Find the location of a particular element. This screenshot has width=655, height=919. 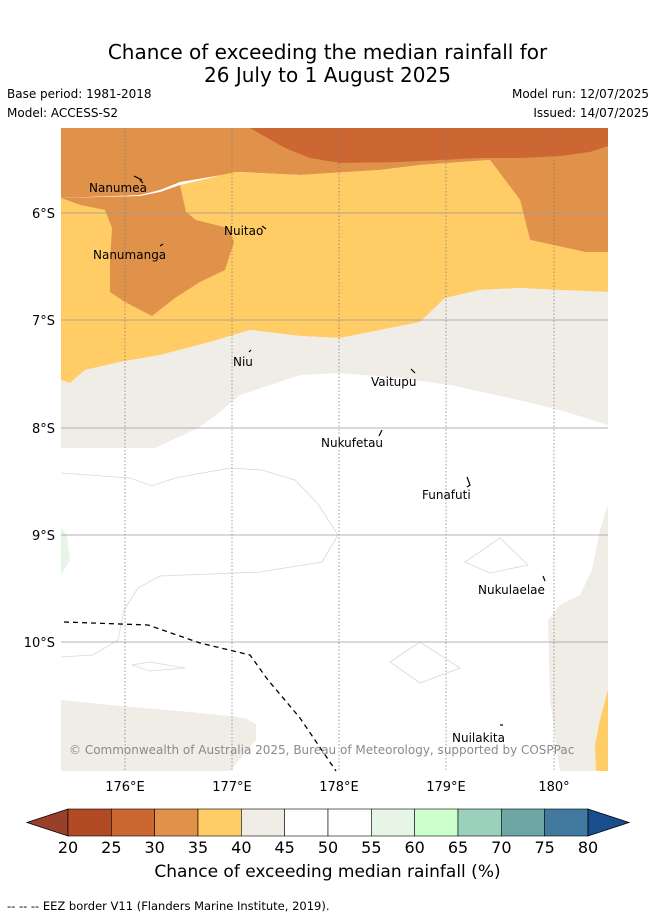

lat-label-10s: 10°S is located at coordinates (39, 643).